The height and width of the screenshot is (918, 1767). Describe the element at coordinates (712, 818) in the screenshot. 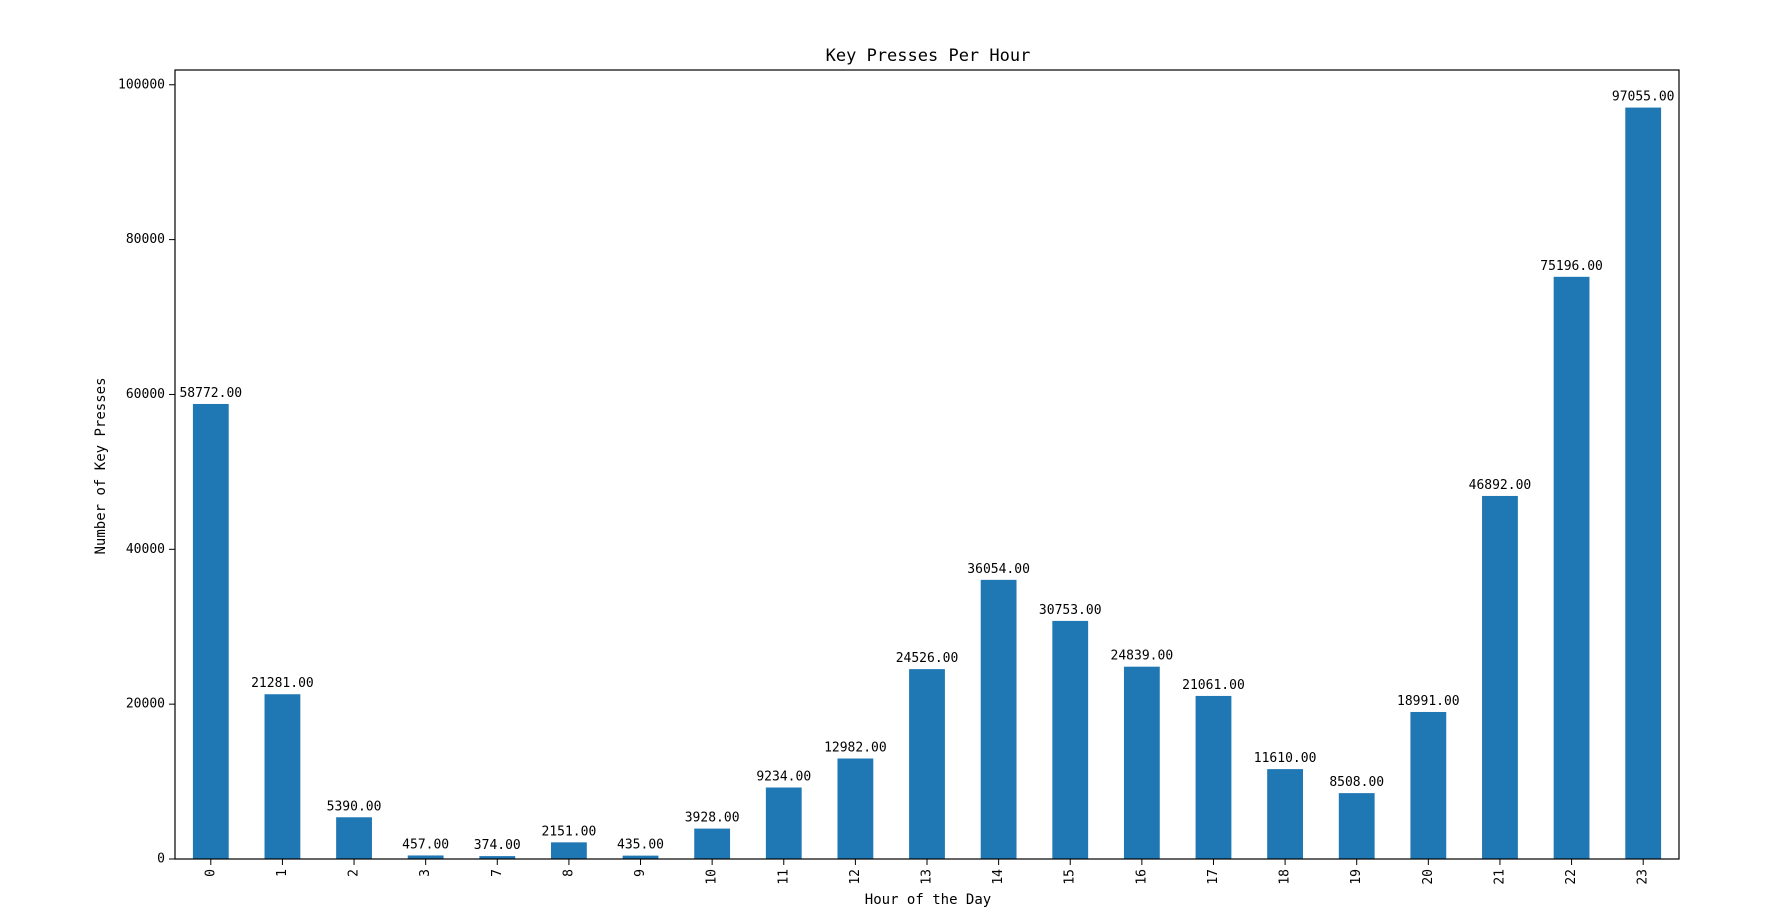

I see `data-label-hour-10: 3928.00` at that location.